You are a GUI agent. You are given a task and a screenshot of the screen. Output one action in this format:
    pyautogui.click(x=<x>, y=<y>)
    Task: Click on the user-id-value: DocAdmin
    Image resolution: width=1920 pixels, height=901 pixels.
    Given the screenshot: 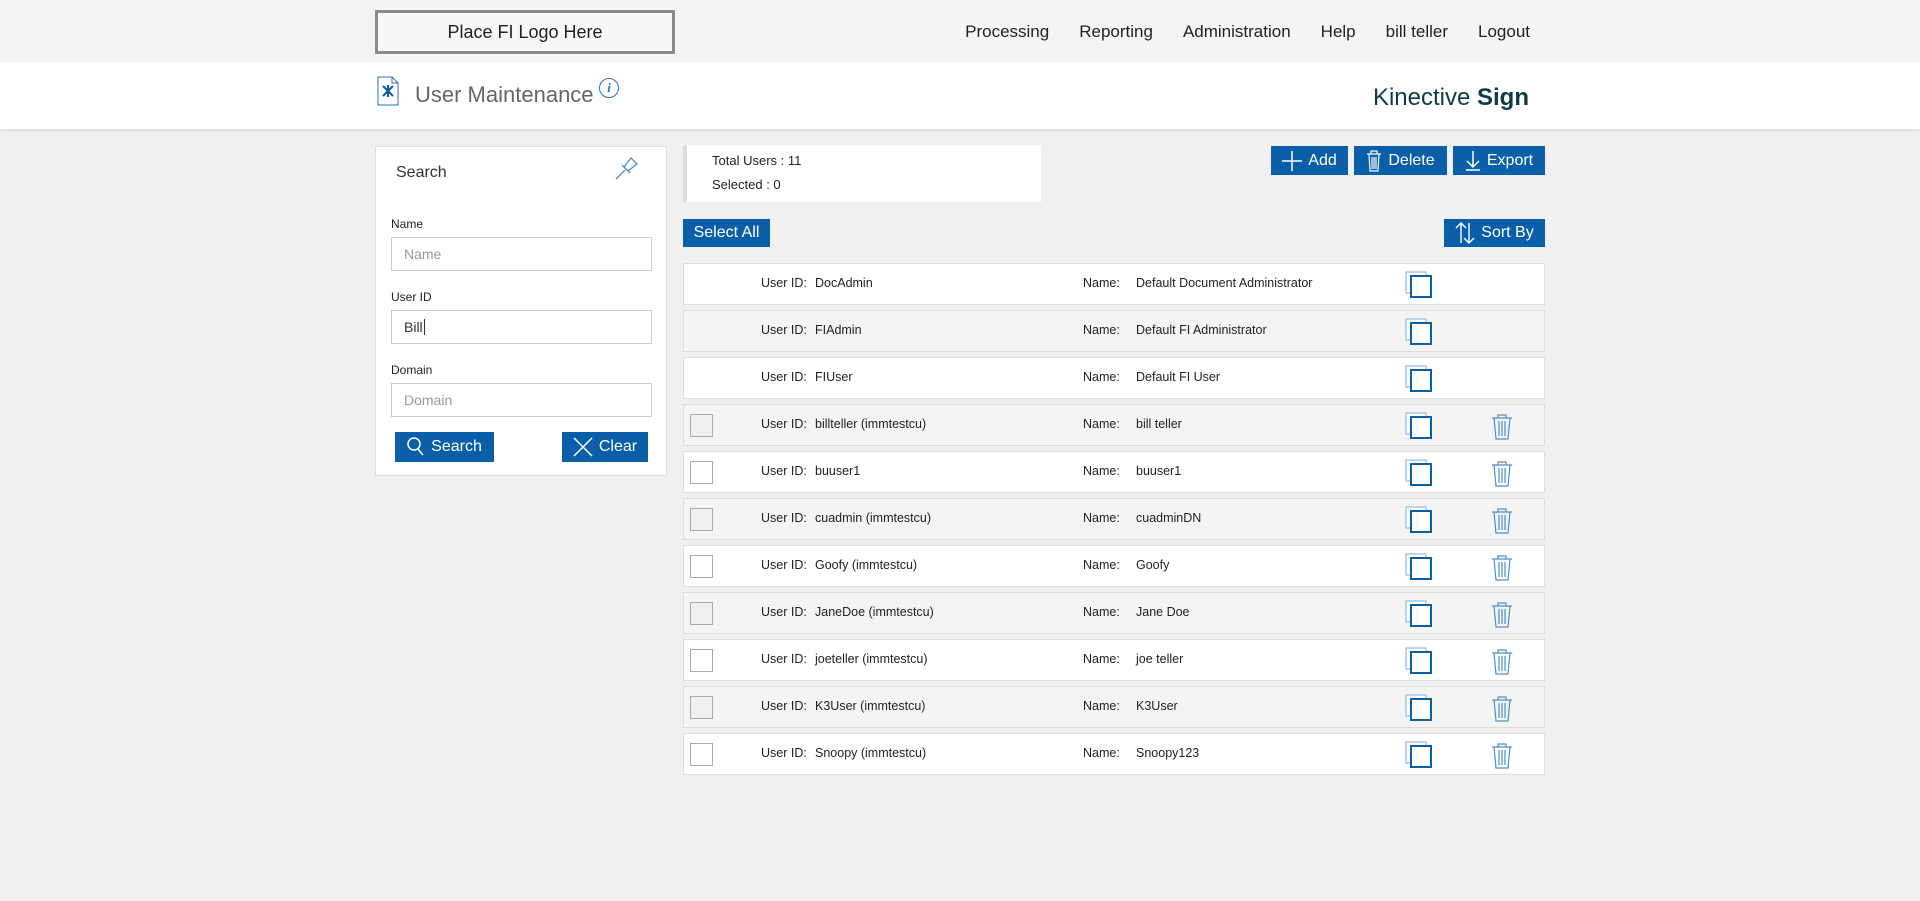 What is the action you would take?
    pyautogui.click(x=844, y=283)
    